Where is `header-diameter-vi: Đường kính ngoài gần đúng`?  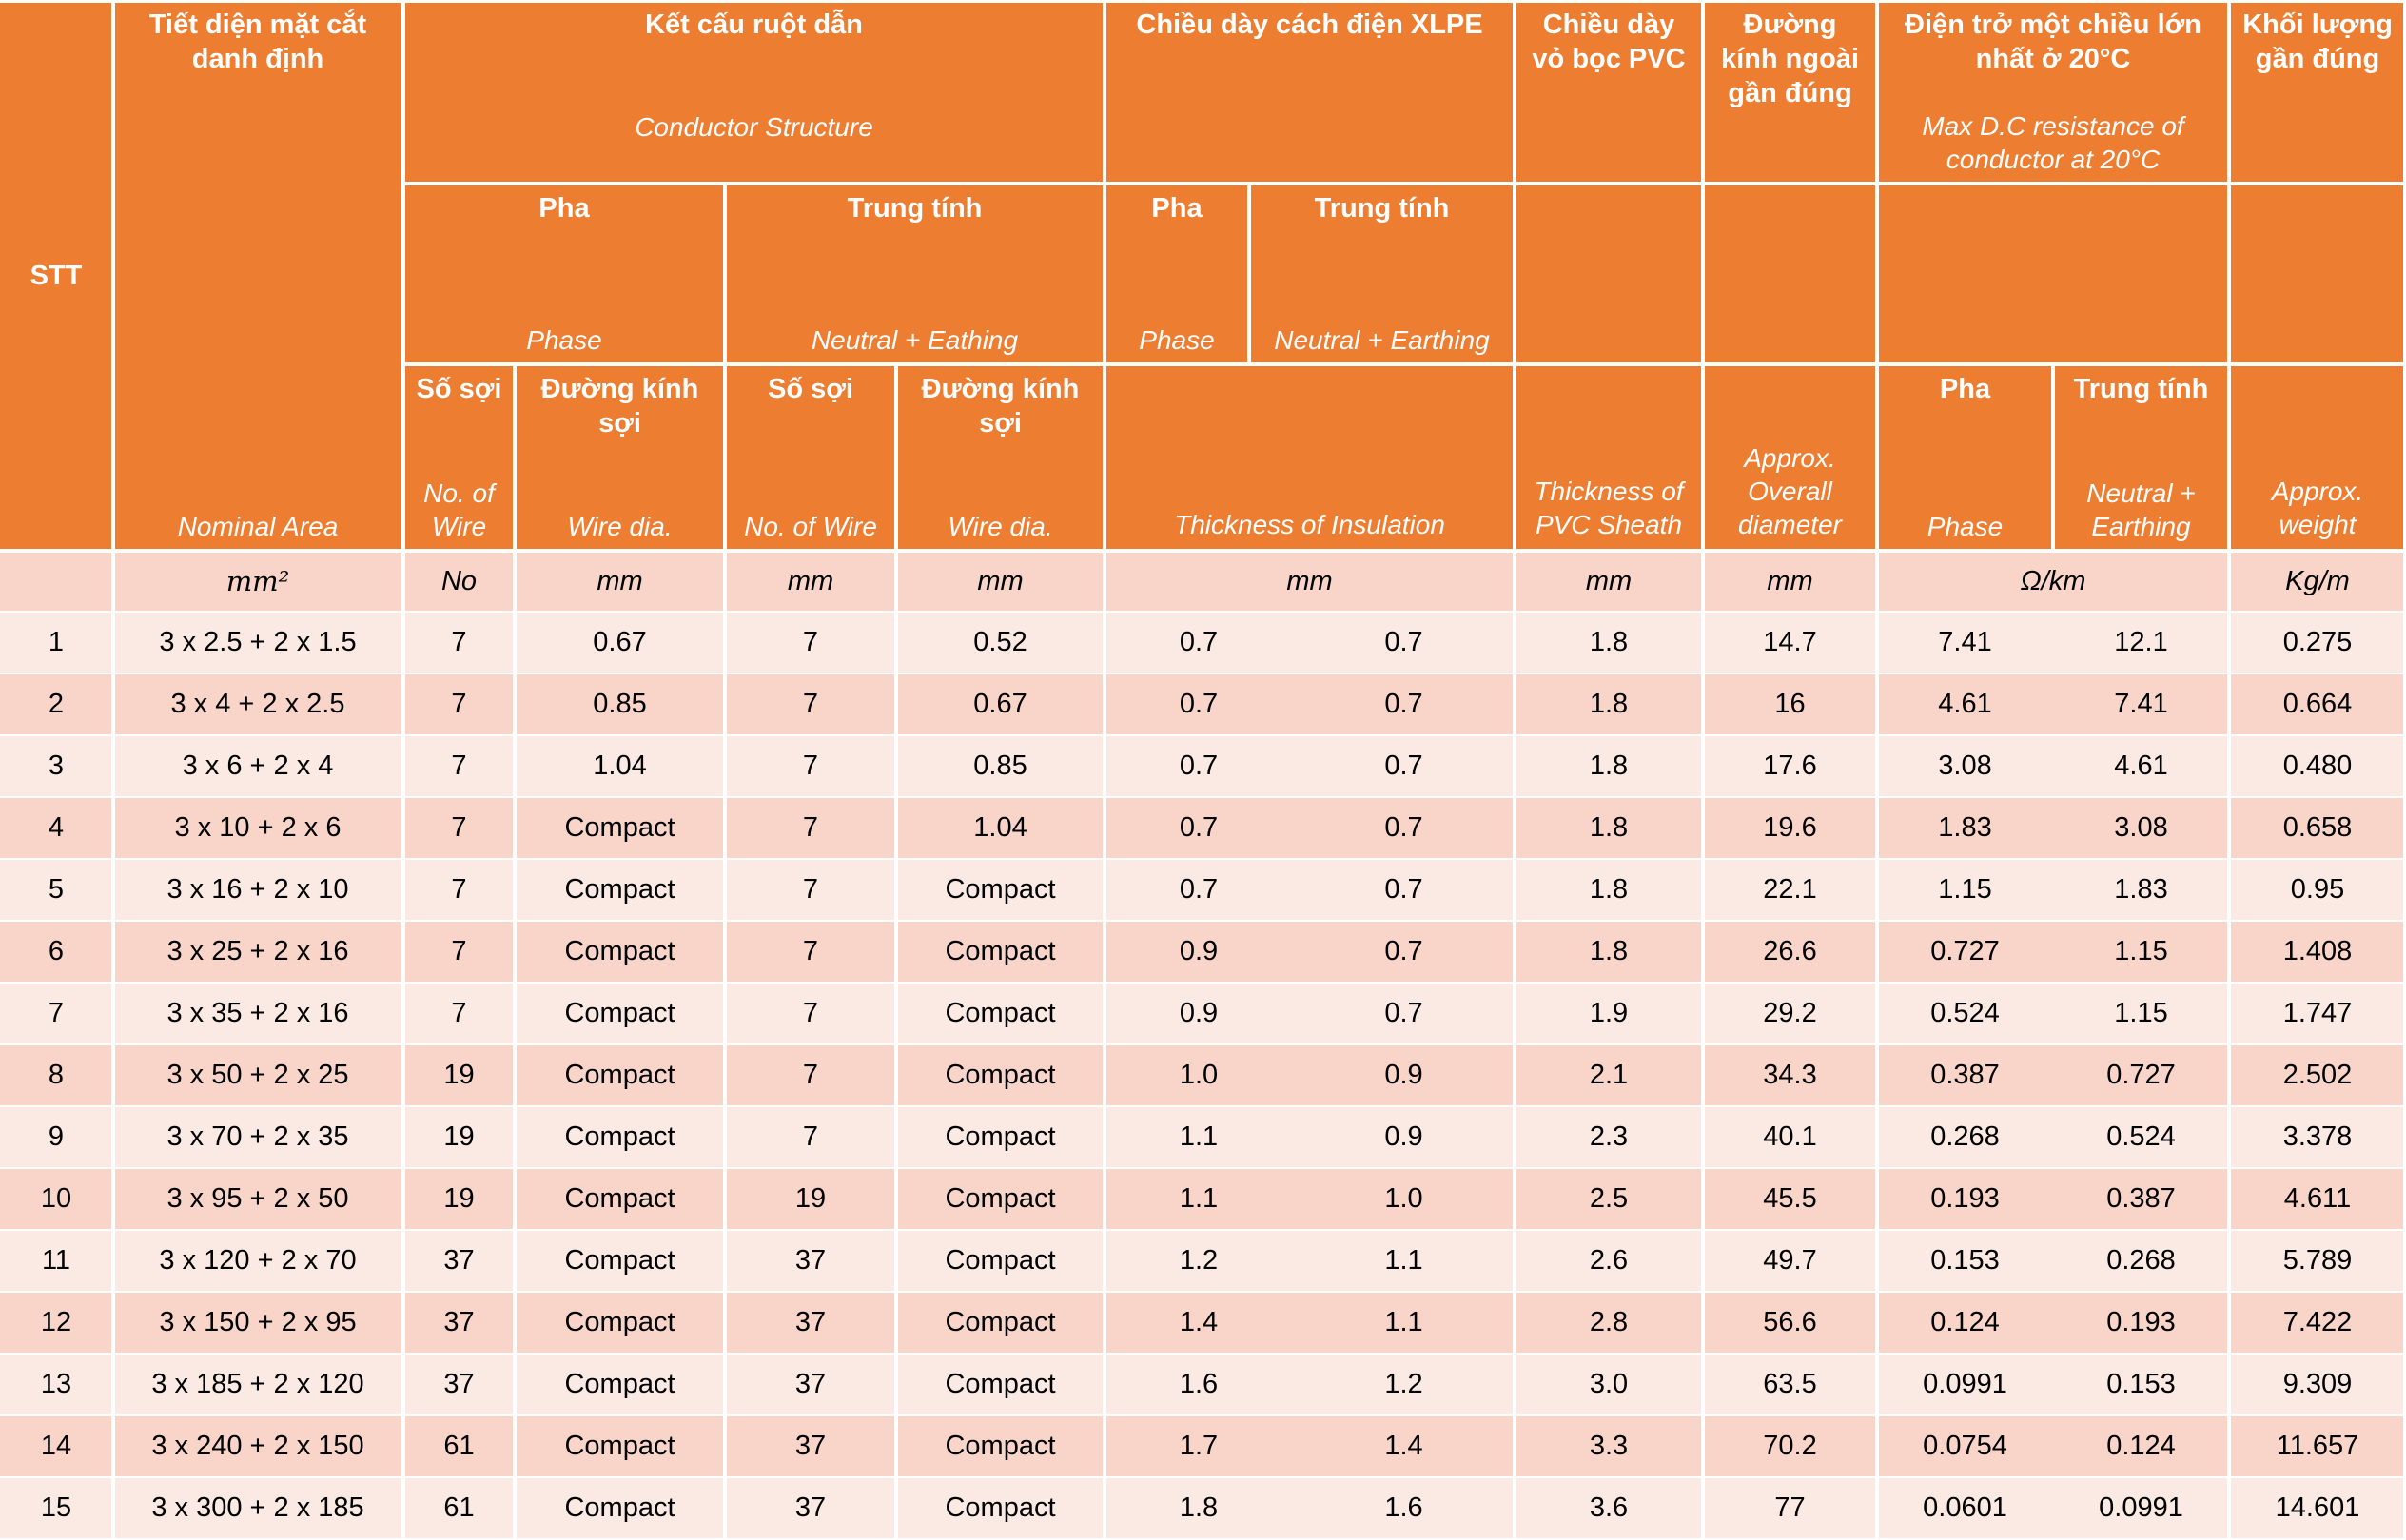 header-diameter-vi: Đường kính ngoài gần đúng is located at coordinates (1790, 59).